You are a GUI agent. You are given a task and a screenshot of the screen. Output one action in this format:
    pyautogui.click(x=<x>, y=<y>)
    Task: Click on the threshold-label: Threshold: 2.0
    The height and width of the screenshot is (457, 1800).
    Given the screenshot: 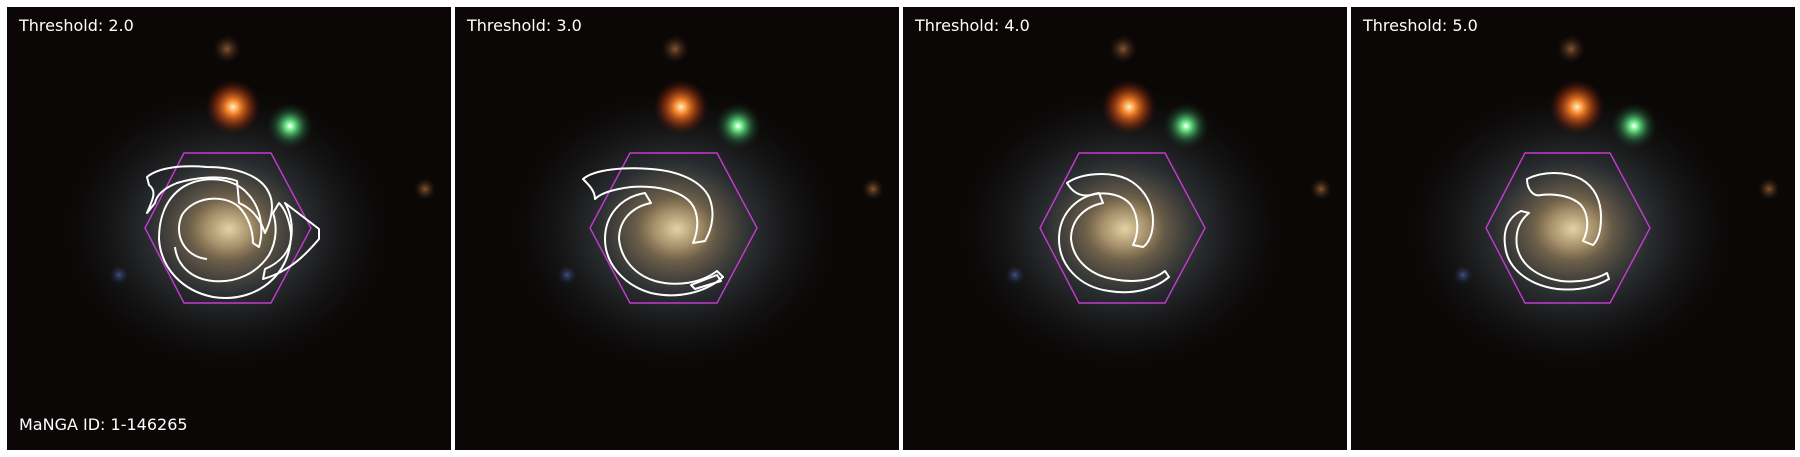 What is the action you would take?
    pyautogui.click(x=76, y=25)
    